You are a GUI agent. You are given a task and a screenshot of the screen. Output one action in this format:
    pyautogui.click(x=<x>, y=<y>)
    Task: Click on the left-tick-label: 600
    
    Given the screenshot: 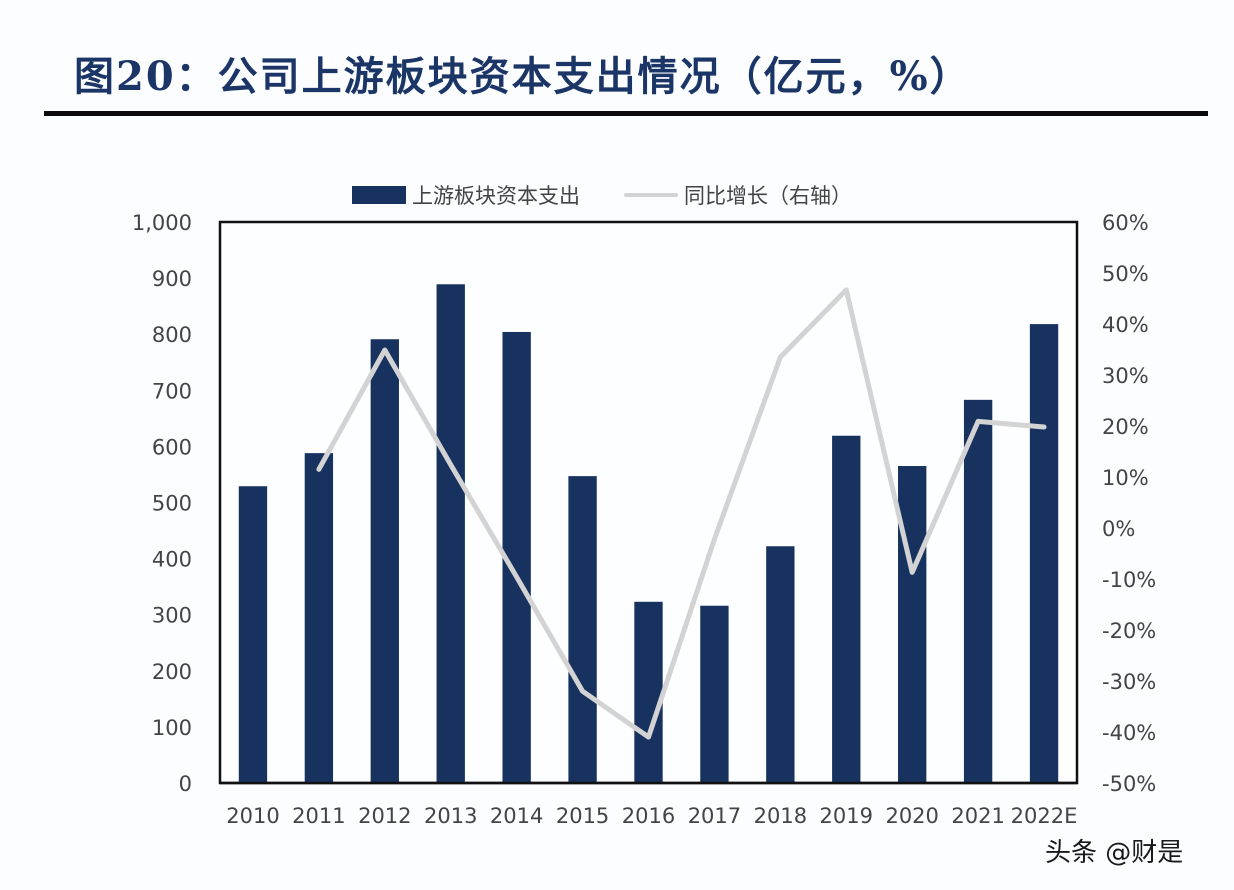 What is the action you would take?
    pyautogui.click(x=172, y=447)
    